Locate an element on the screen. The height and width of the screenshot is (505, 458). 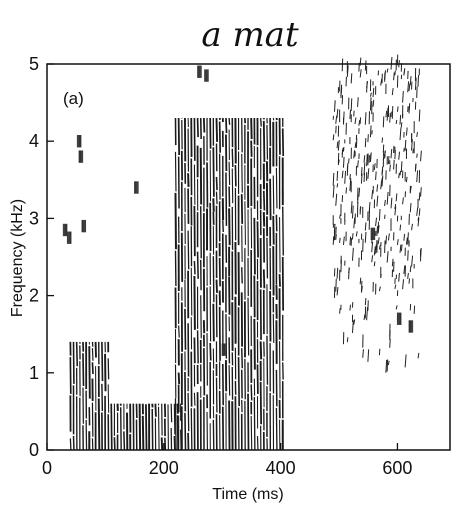
y-axis: 0 1 2 3 4 5 is located at coordinates (41, 257).